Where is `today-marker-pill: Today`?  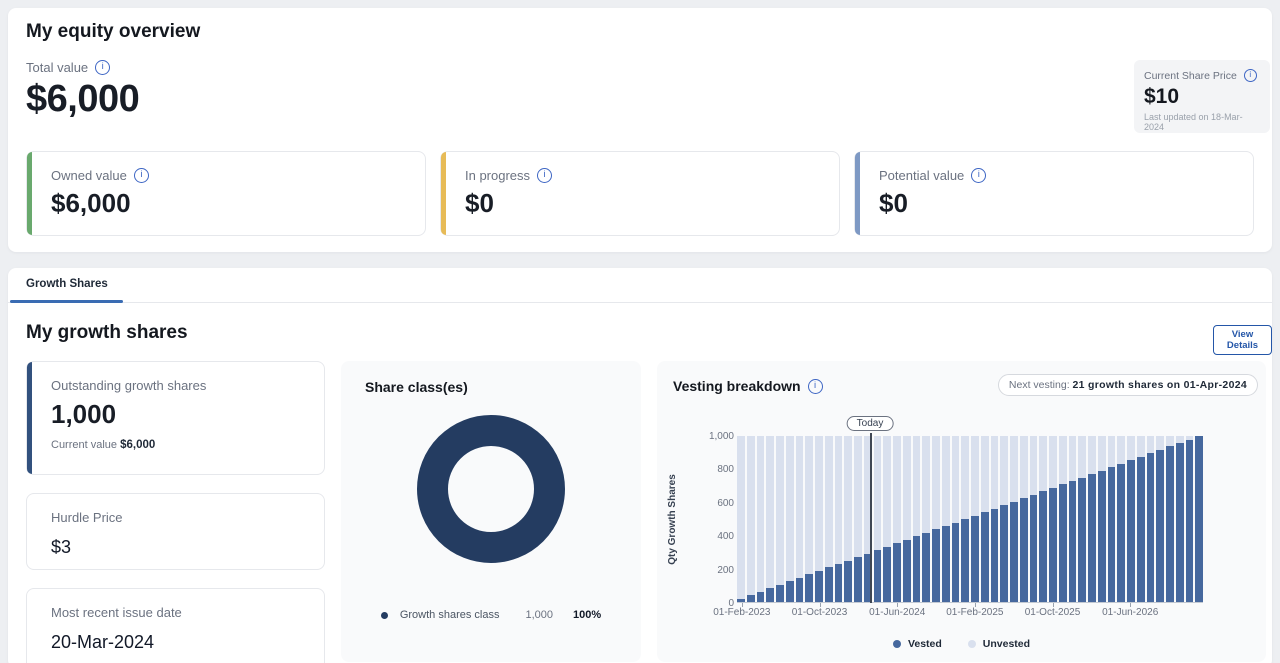
today-marker-pill: Today is located at coordinates (870, 423).